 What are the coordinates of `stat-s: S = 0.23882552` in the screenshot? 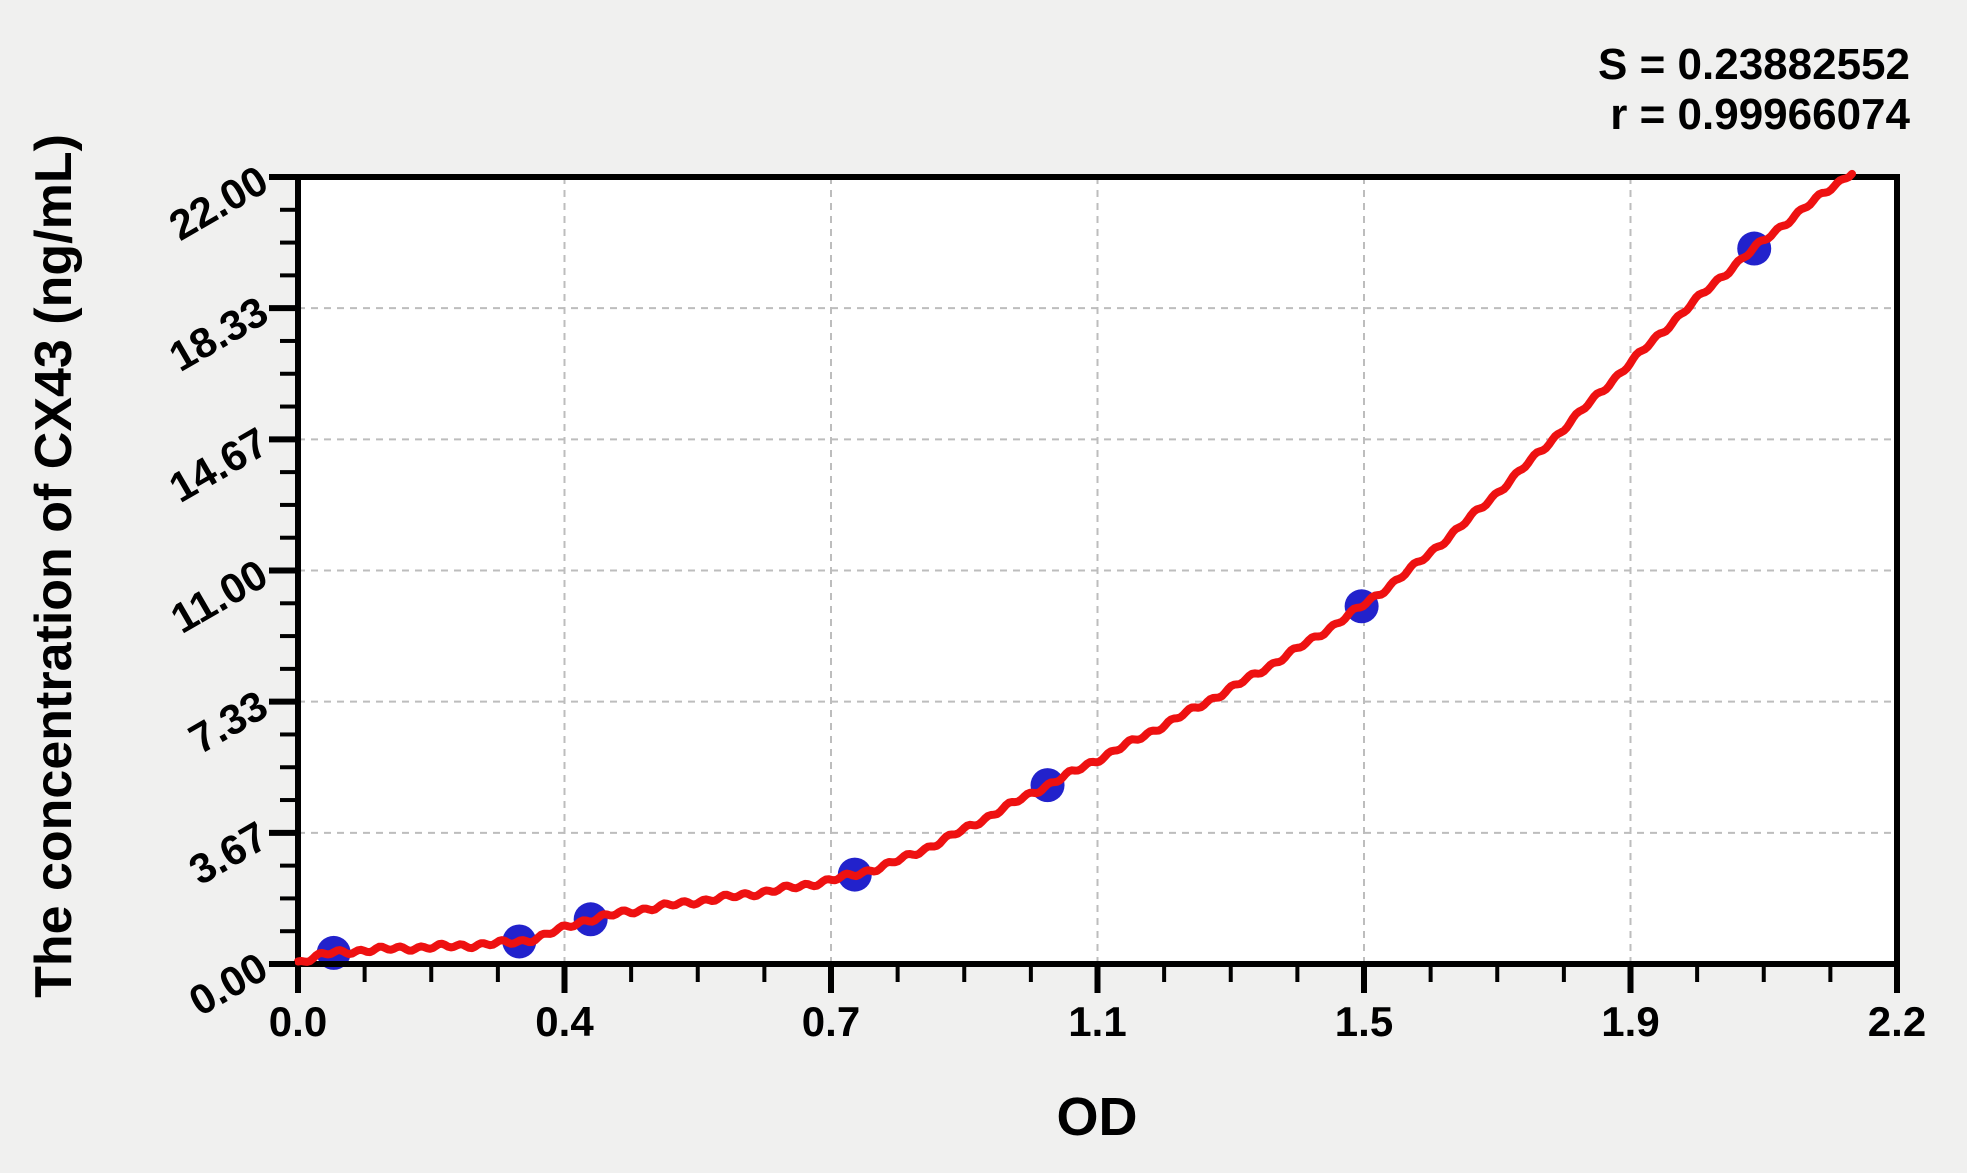 It's located at (1754, 64).